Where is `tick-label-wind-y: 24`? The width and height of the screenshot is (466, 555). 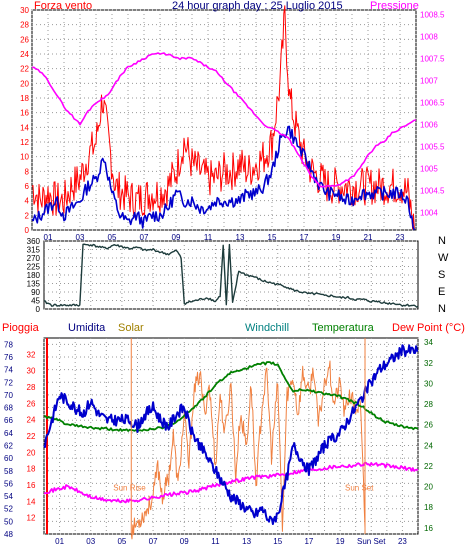 tick-label-wind-y: 24 is located at coordinates (24, 54).